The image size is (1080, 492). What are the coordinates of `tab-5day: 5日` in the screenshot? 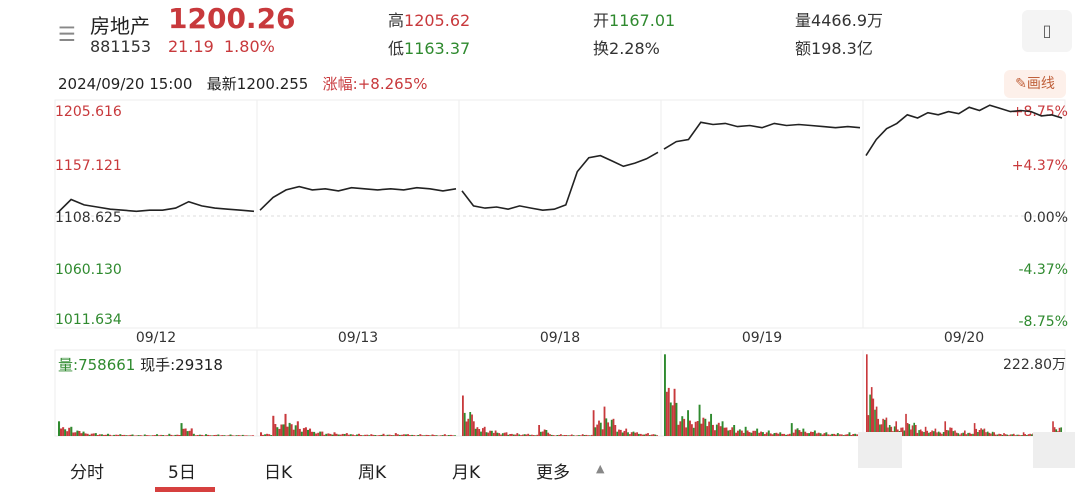 It's located at (182, 473).